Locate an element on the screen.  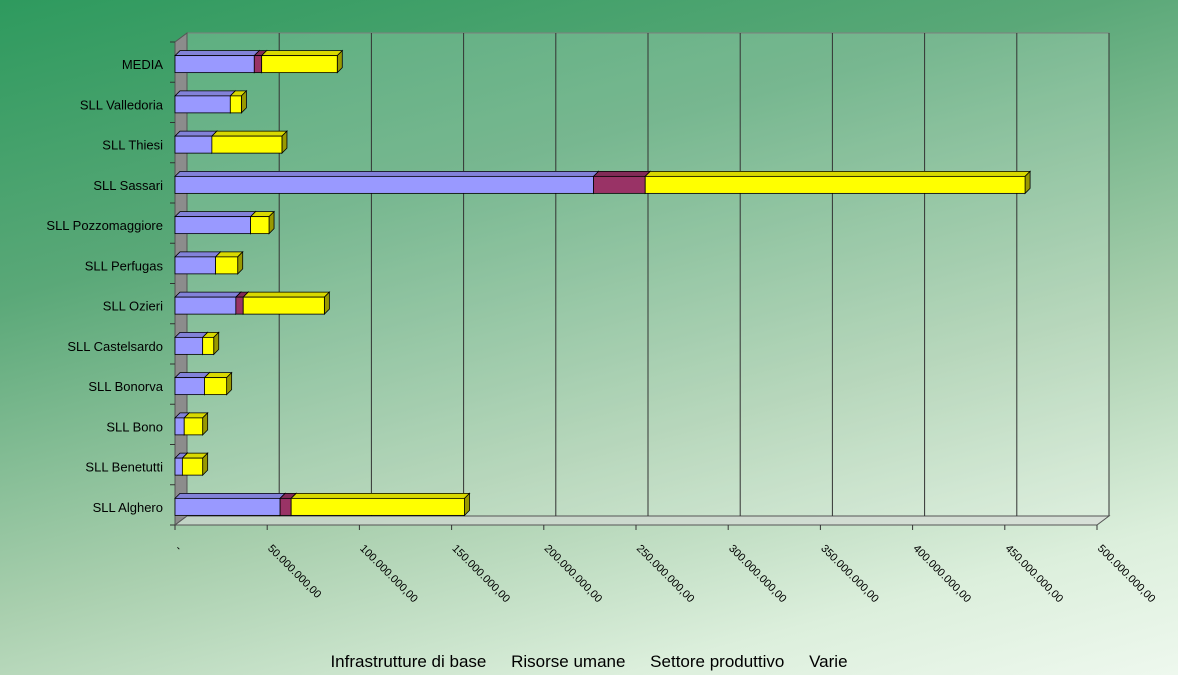
x-tick-label: 200.000.000,00 is located at coordinates (573, 574).